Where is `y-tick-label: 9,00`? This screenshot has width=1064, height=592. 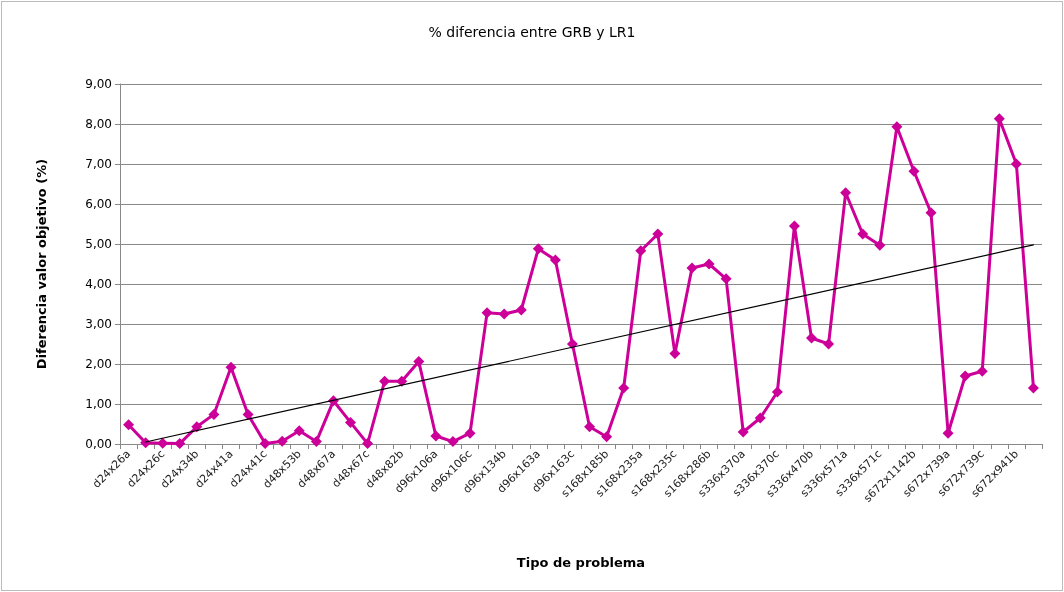
y-tick-label: 9,00 is located at coordinates (98, 84).